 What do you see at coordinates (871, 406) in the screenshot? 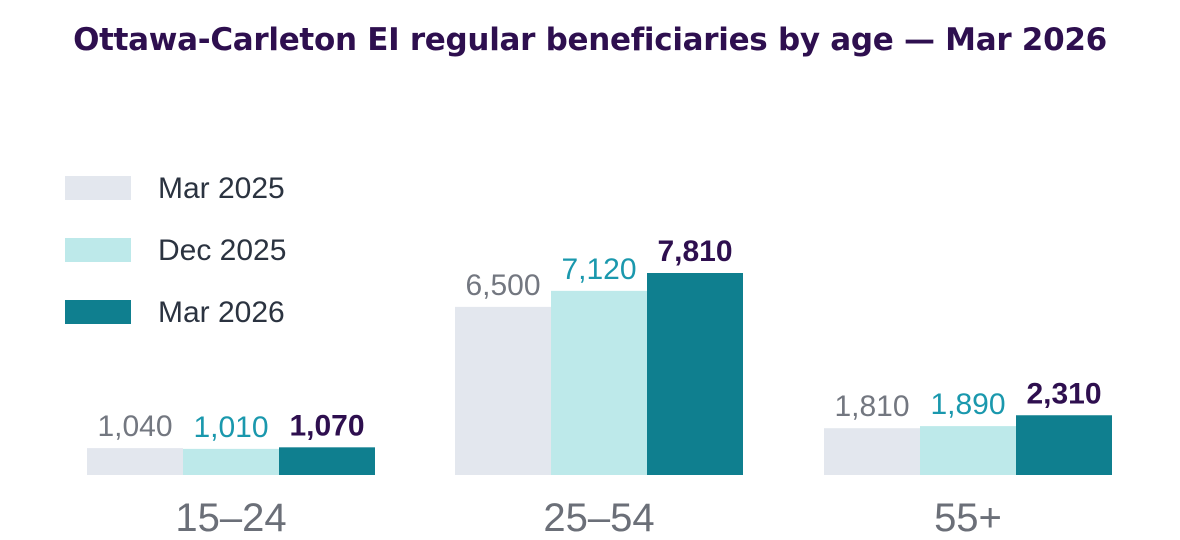
I see `value-label: 1,810` at bounding box center [871, 406].